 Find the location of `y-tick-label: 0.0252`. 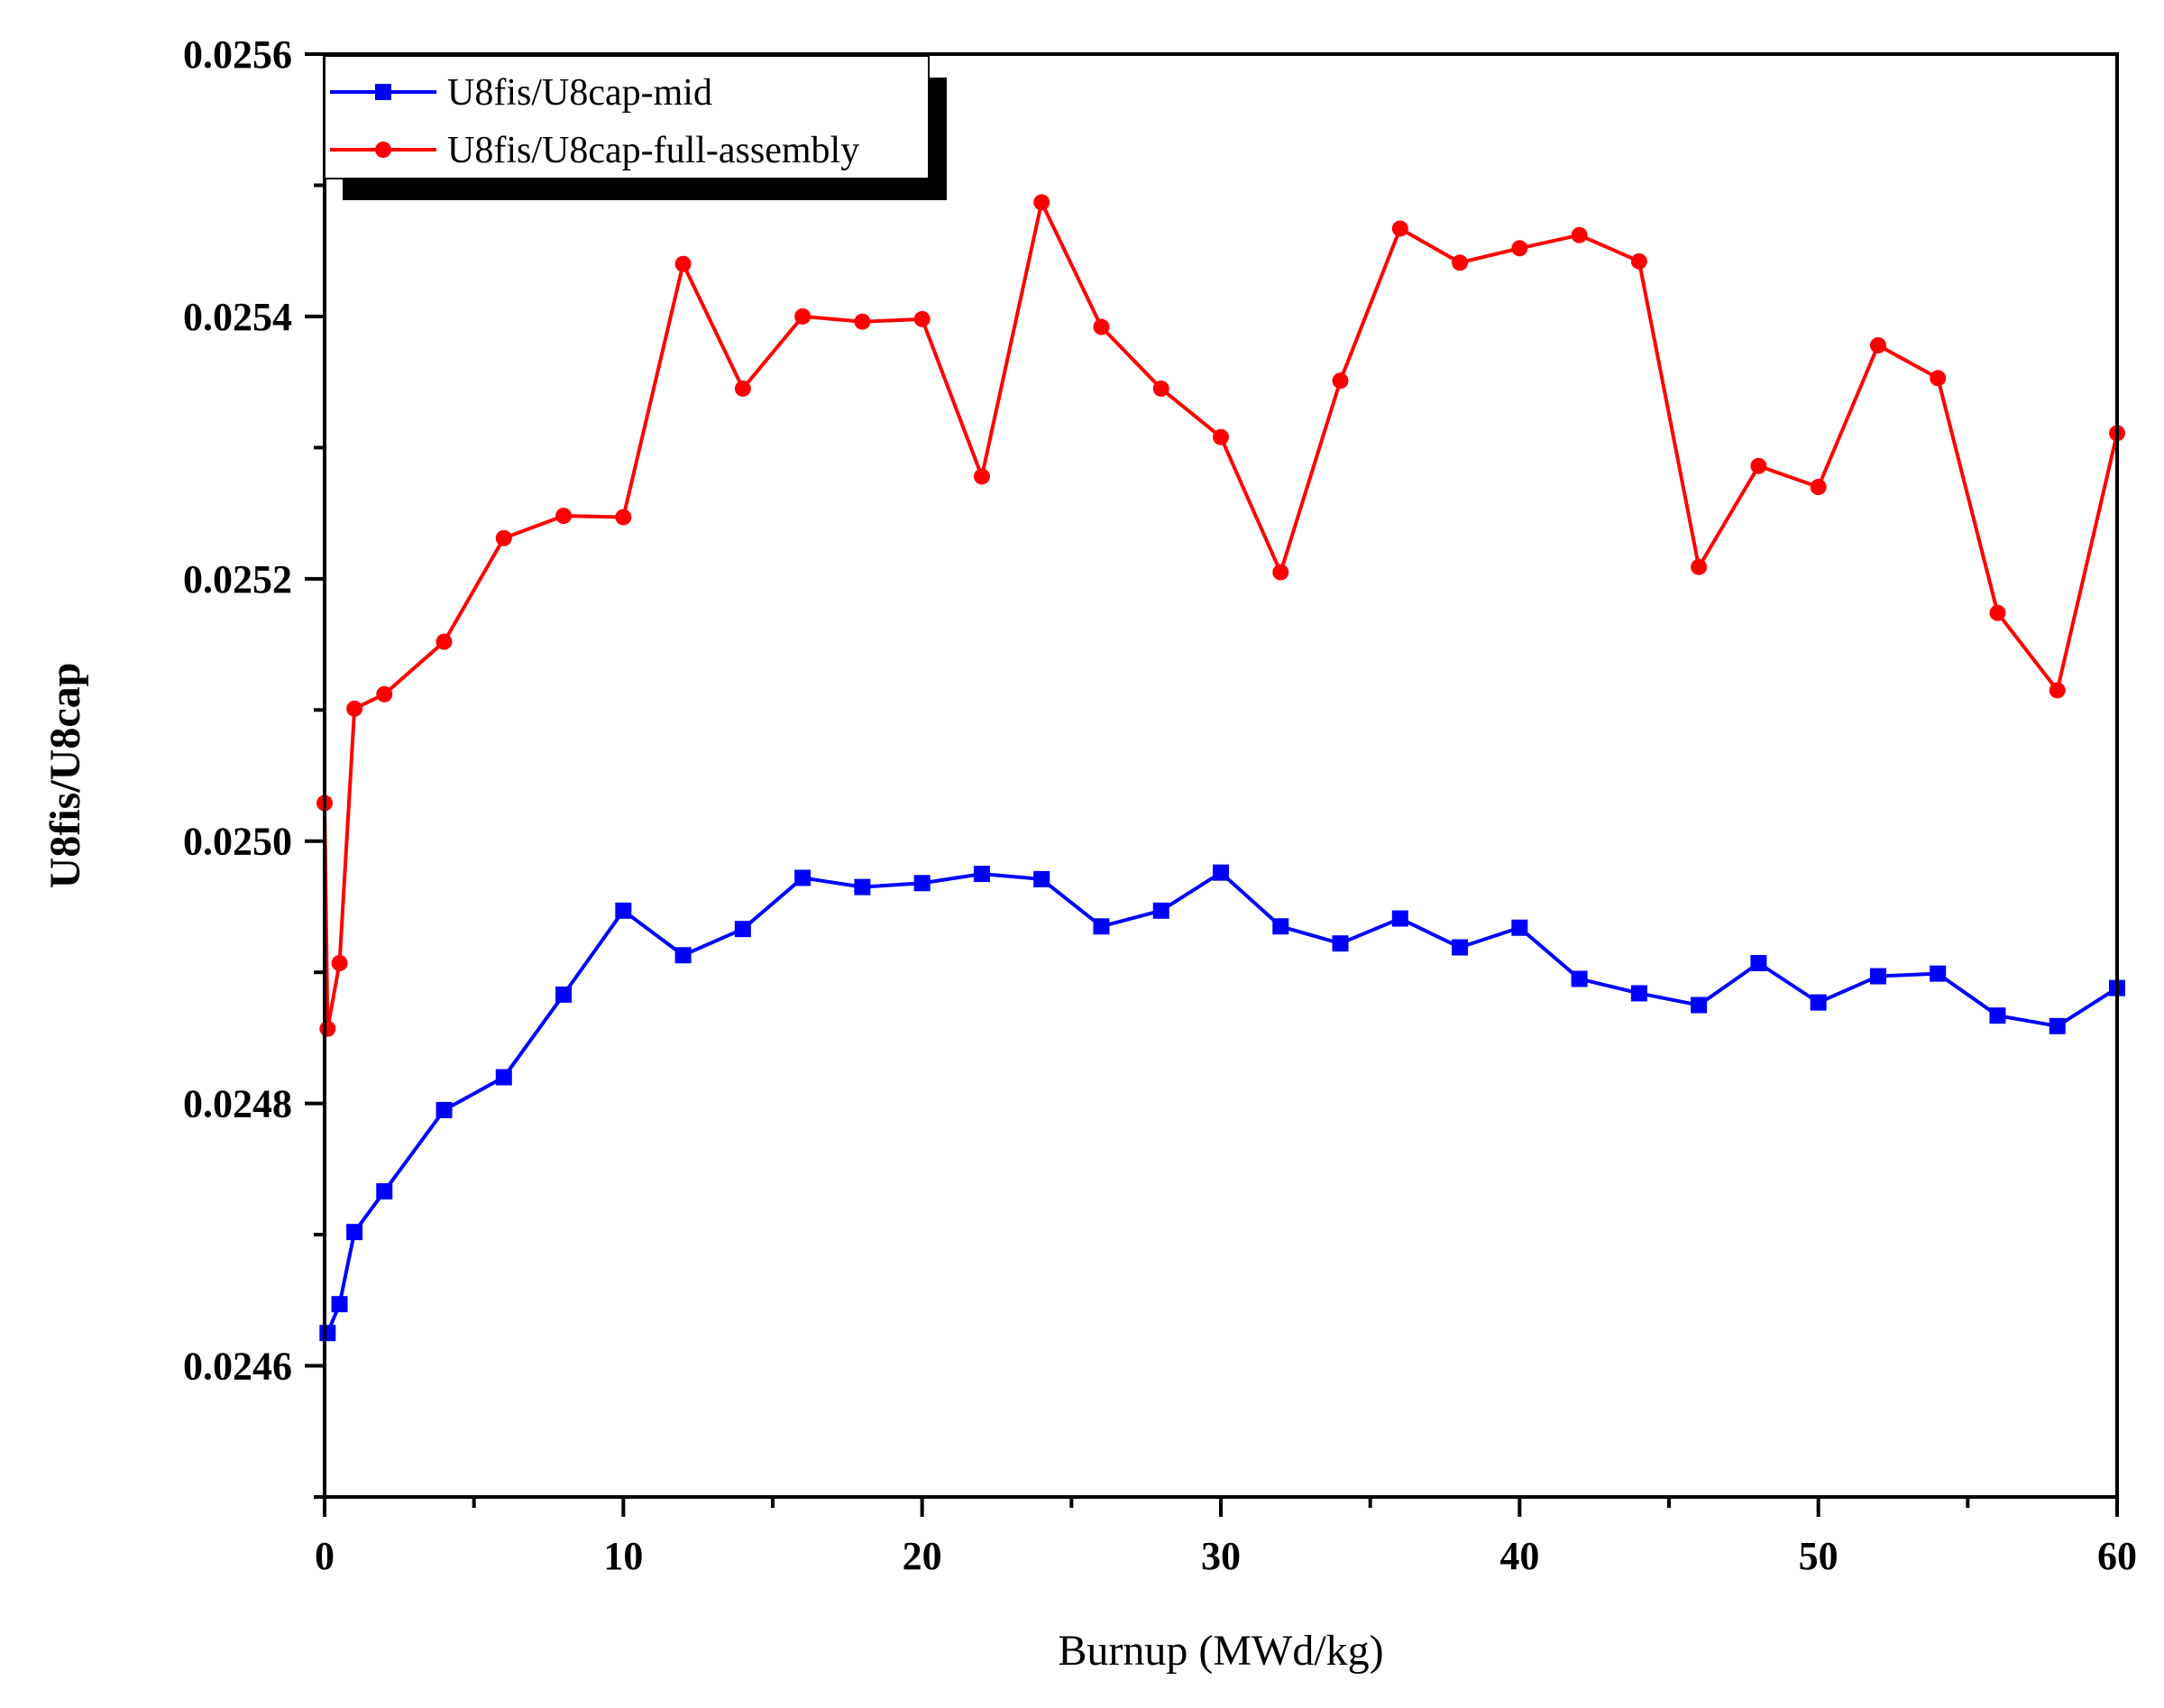

y-tick-label: 0.0252 is located at coordinates (237, 579).